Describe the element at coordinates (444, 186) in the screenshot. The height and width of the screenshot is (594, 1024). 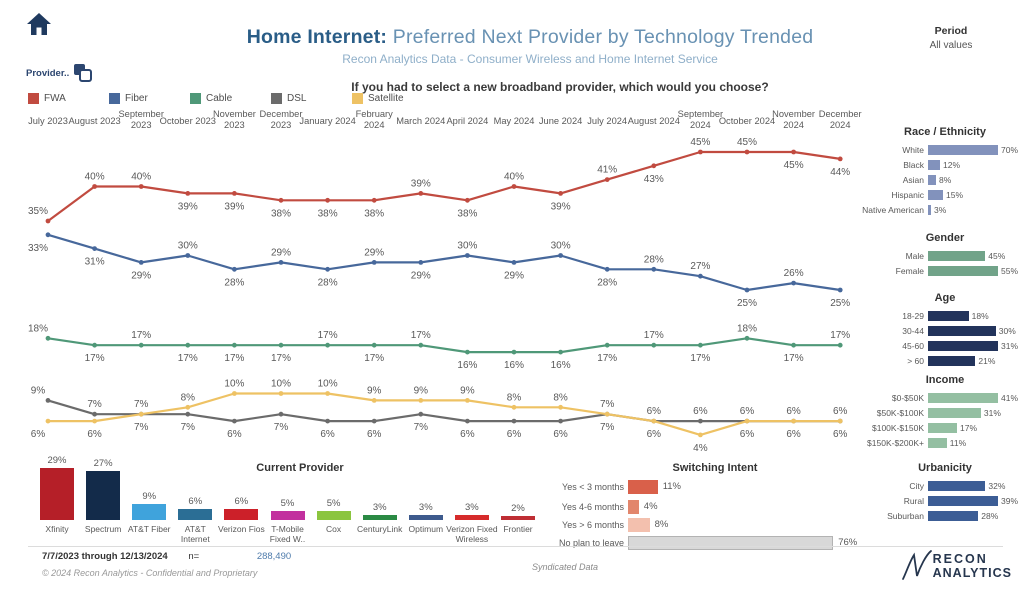
I see `series-line-fwa` at that location.